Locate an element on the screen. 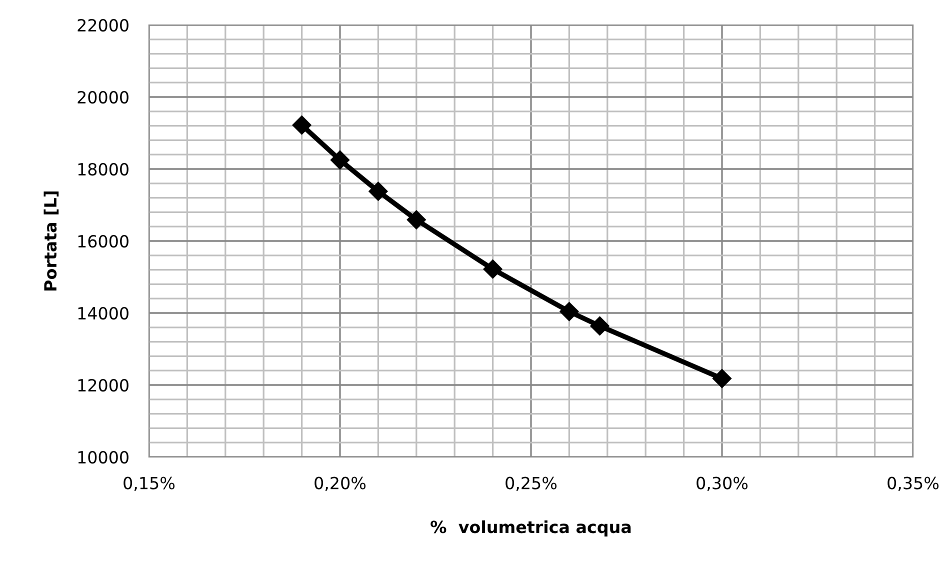 The width and height of the screenshot is (947, 563). x-tick-label: 0,25% is located at coordinates (531, 484).